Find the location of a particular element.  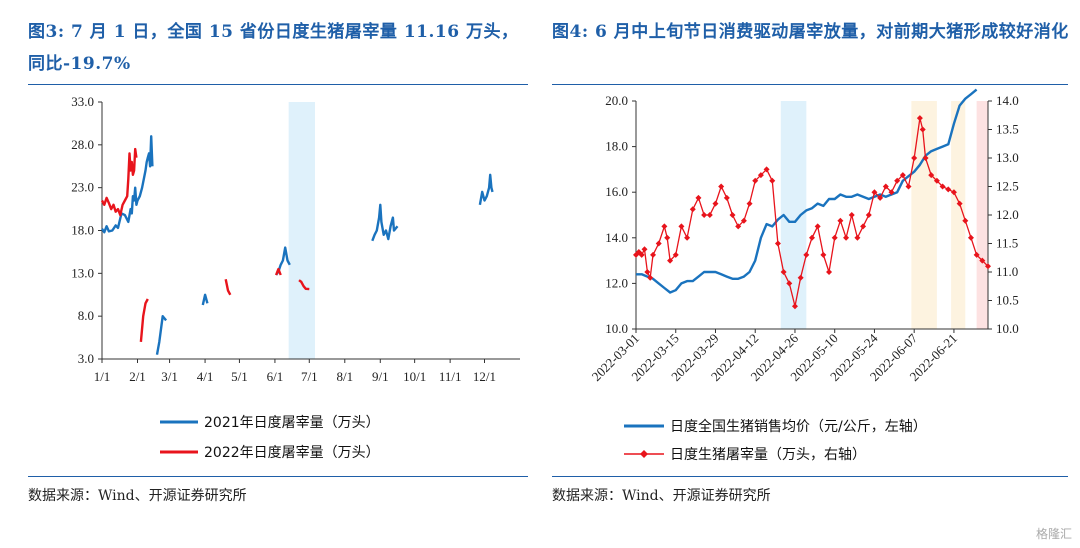

right-y-tick-label: 12.0 is located at coordinates (1007, 214).